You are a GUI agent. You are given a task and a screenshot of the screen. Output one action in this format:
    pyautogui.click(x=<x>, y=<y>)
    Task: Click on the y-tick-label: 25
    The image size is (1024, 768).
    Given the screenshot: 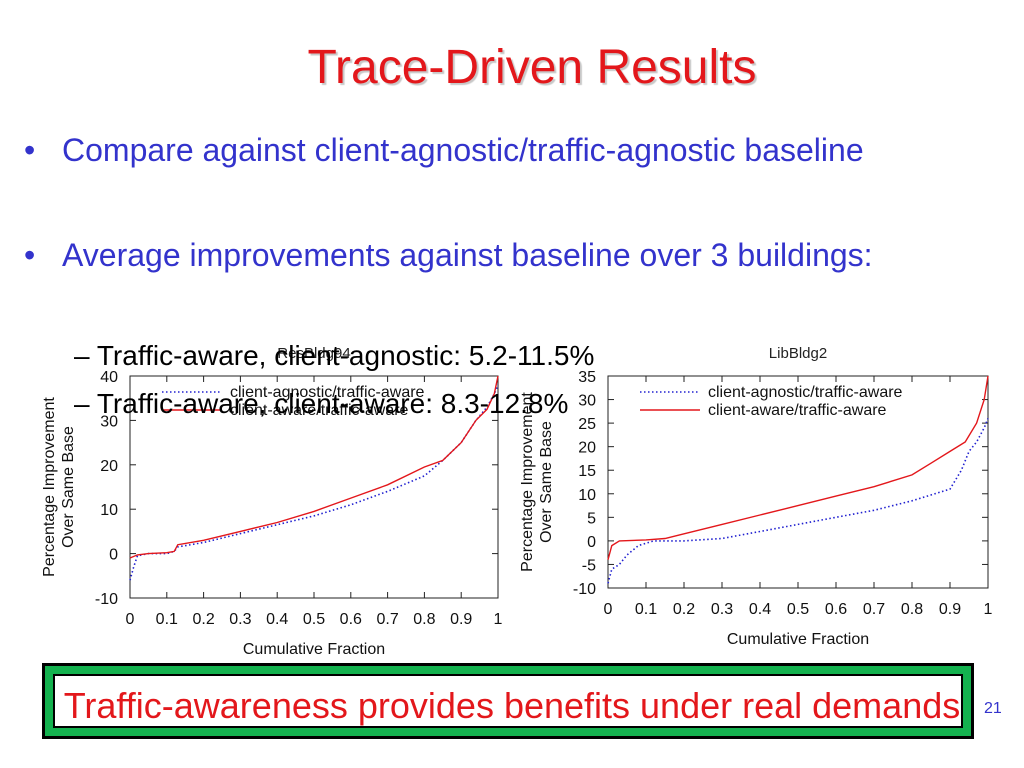 What is the action you would take?
    pyautogui.click(x=587, y=424)
    